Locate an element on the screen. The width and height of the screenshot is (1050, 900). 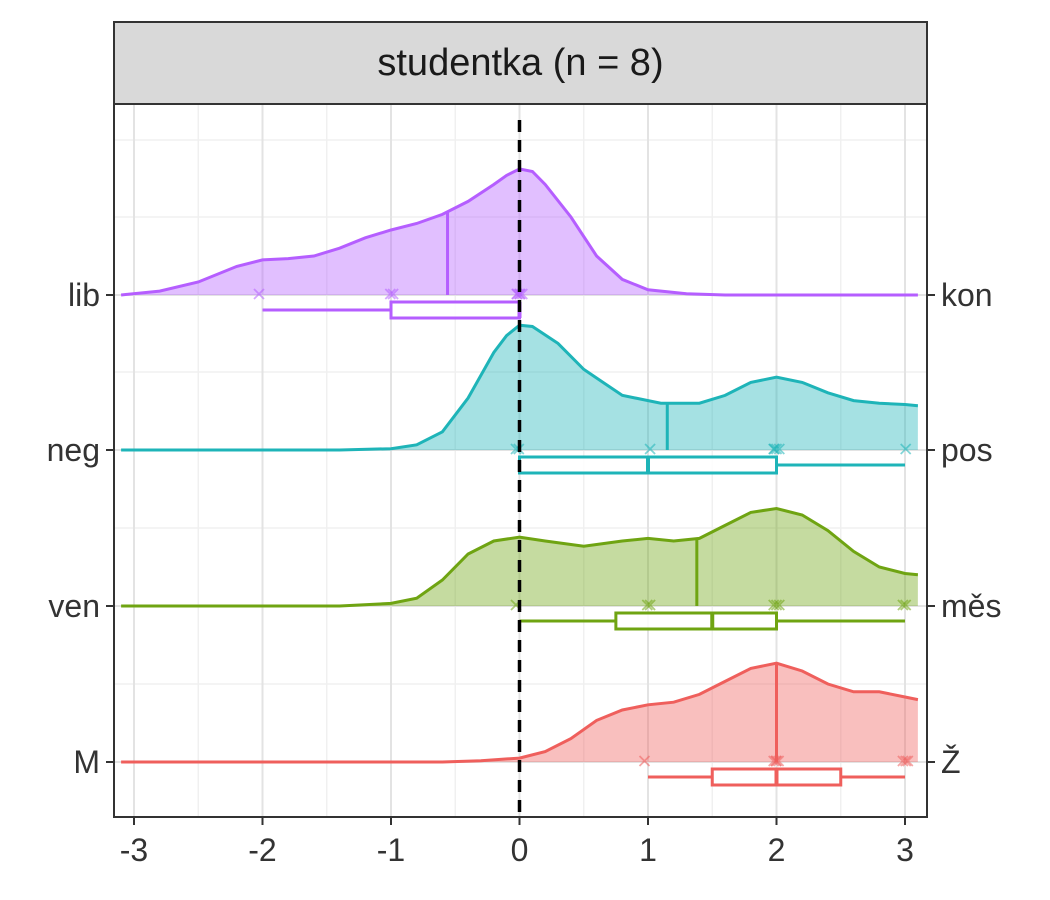
y-tick-label-right: Ž is located at coordinates (951, 762).